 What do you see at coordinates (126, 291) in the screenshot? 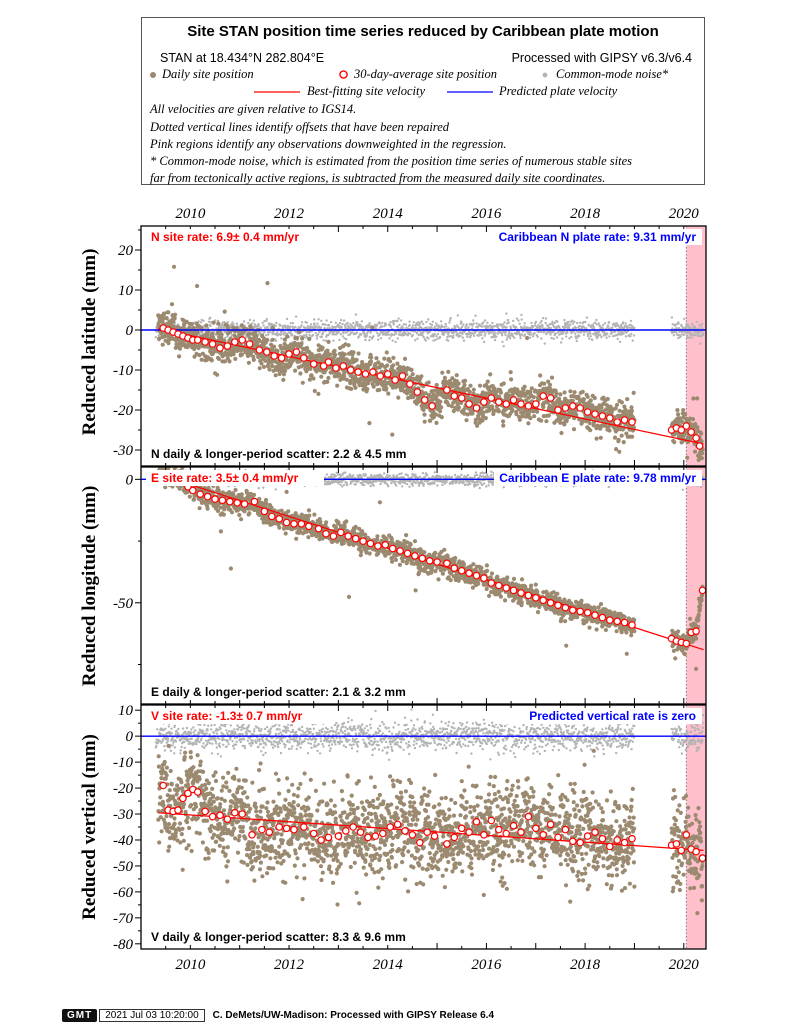
I see `y-tick-label: 10` at bounding box center [126, 291].